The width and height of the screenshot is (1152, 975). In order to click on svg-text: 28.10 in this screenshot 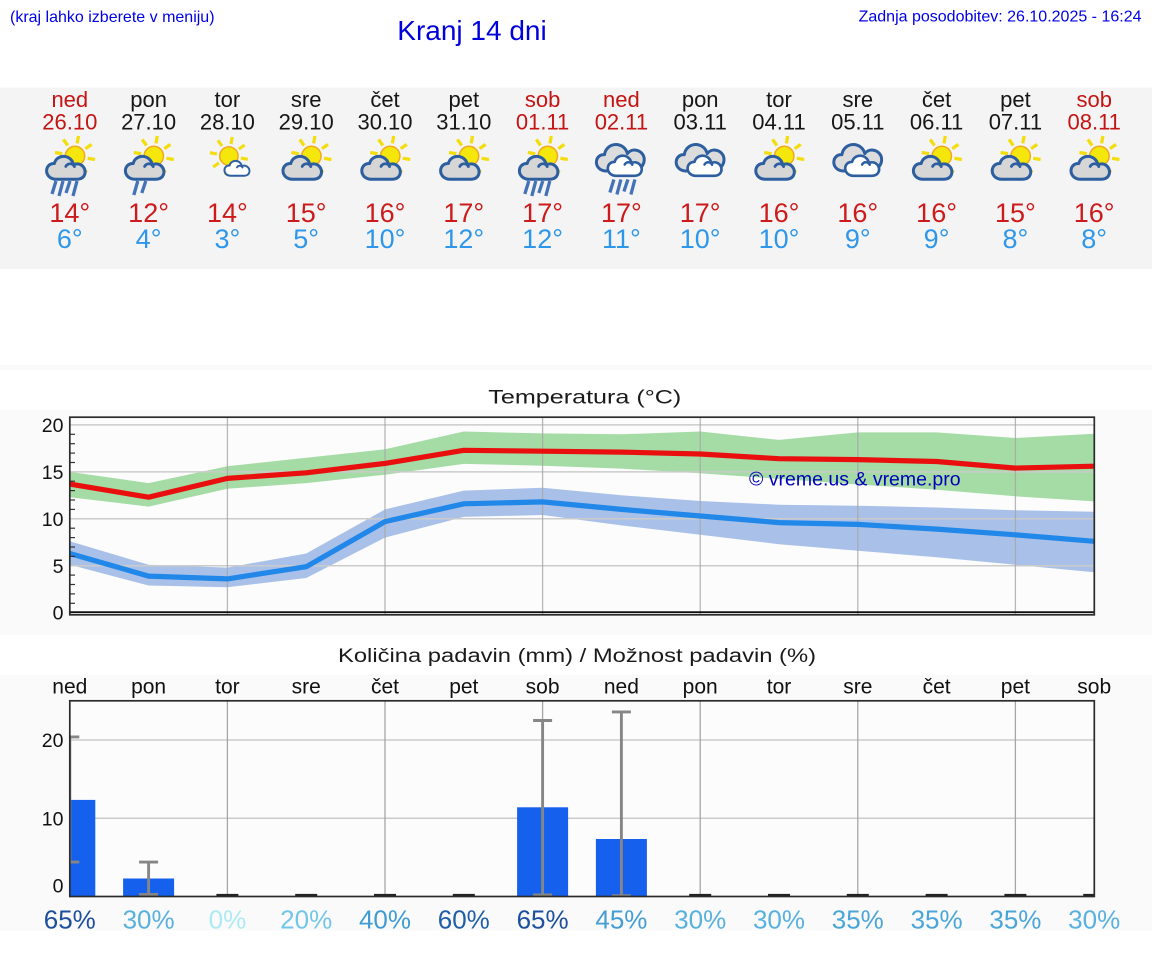, I will do `click(227, 122)`.